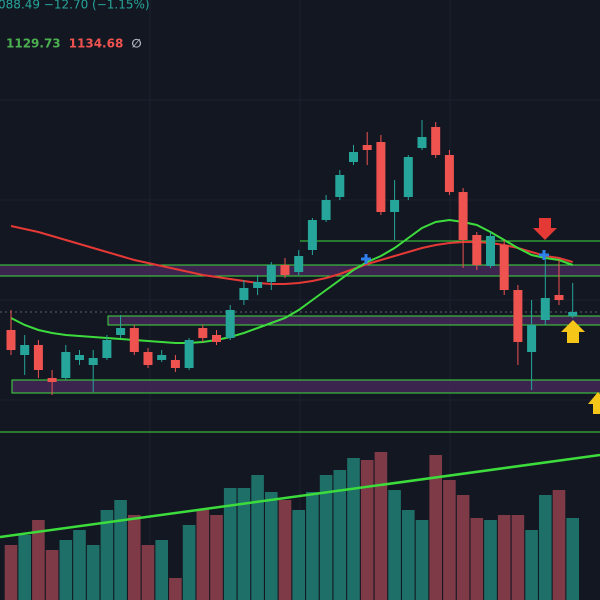 This screenshot has height=600, width=600. What do you see at coordinates (33, 44) in the screenshot?
I see `legend-value: 1129.73` at bounding box center [33, 44].